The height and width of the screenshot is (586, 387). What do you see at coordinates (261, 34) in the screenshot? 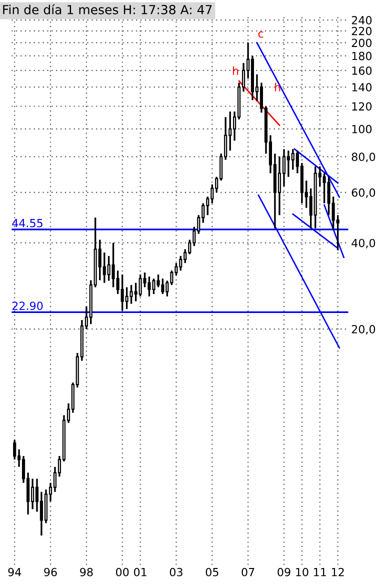
I see `annotation: c` at bounding box center [261, 34].